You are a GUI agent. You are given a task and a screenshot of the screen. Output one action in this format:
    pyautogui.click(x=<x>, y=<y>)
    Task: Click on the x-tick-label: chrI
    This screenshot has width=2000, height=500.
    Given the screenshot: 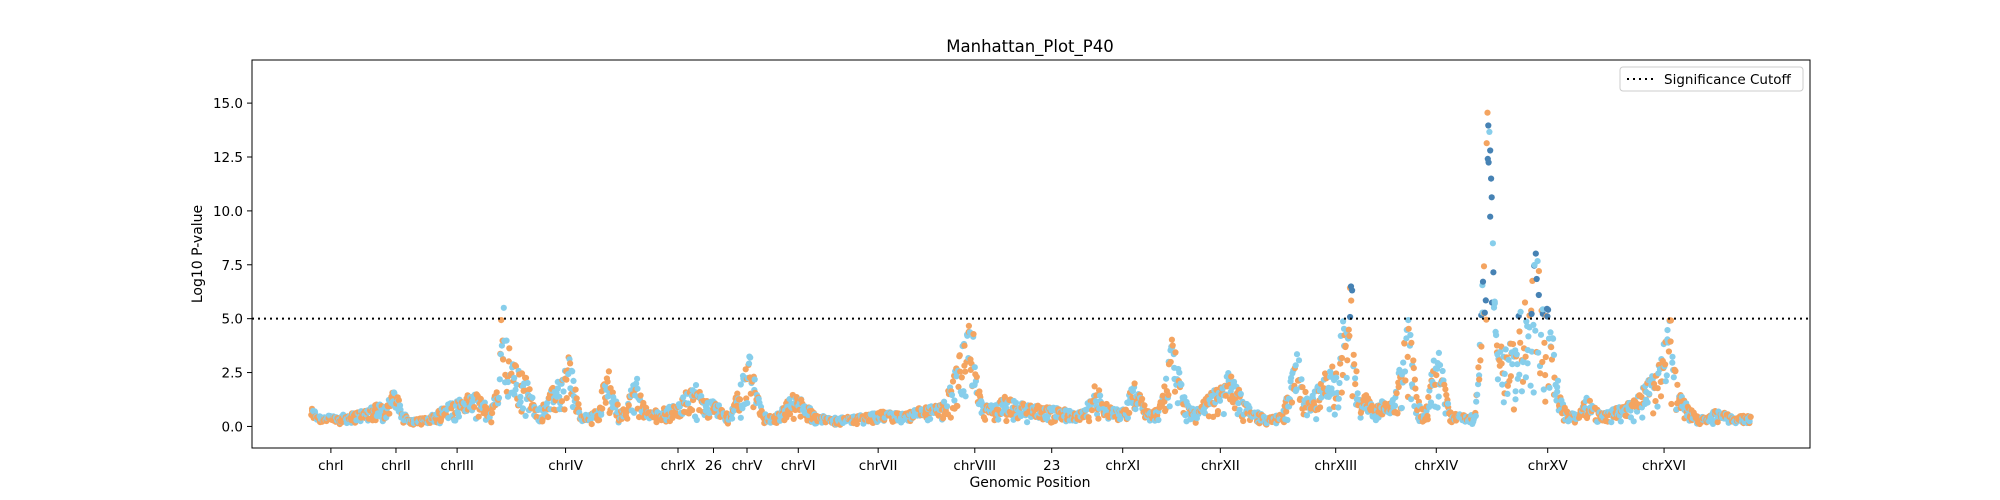 What is the action you would take?
    pyautogui.click(x=331, y=466)
    